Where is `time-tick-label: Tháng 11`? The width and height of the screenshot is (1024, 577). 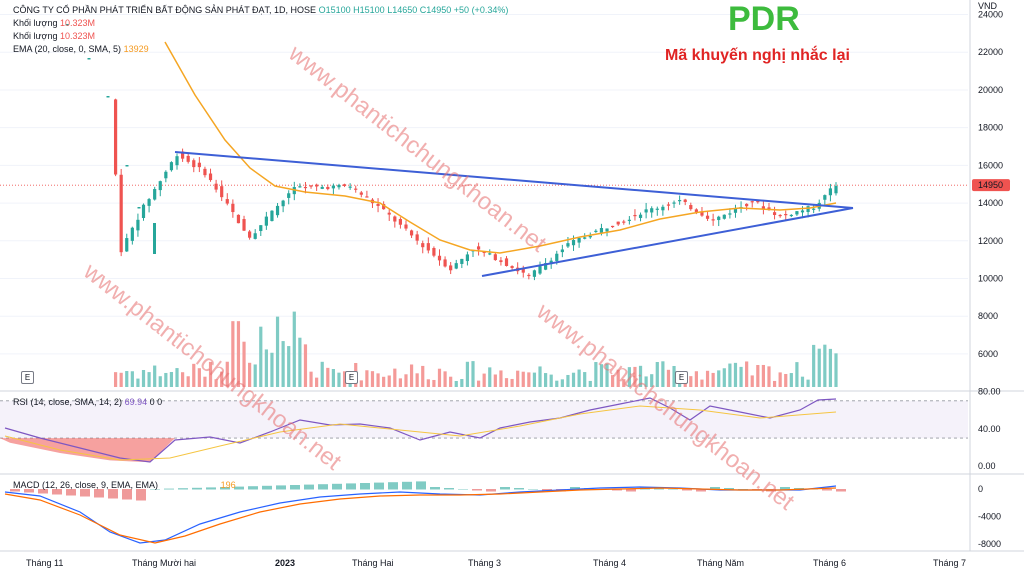 time-tick-label: Tháng 11 is located at coordinates (44, 563).